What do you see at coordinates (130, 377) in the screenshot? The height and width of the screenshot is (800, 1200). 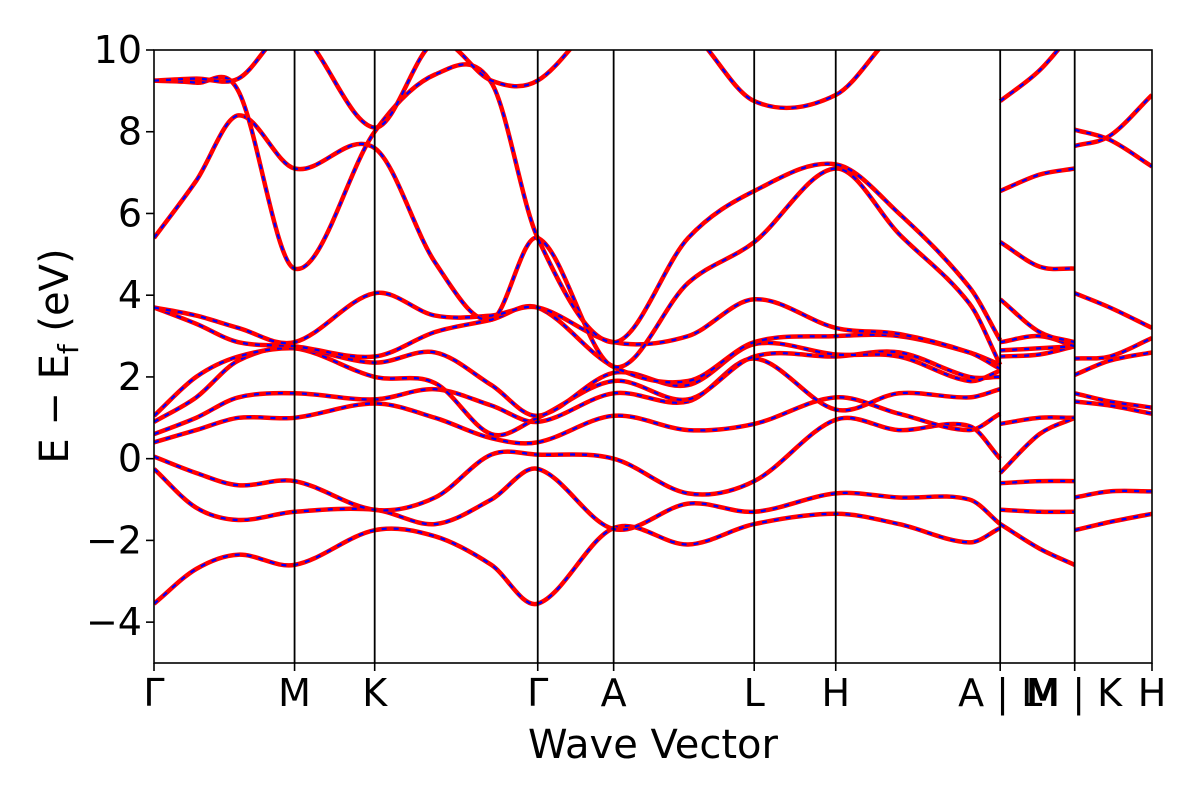 I see `y-tick-label-3: 2` at bounding box center [130, 377].